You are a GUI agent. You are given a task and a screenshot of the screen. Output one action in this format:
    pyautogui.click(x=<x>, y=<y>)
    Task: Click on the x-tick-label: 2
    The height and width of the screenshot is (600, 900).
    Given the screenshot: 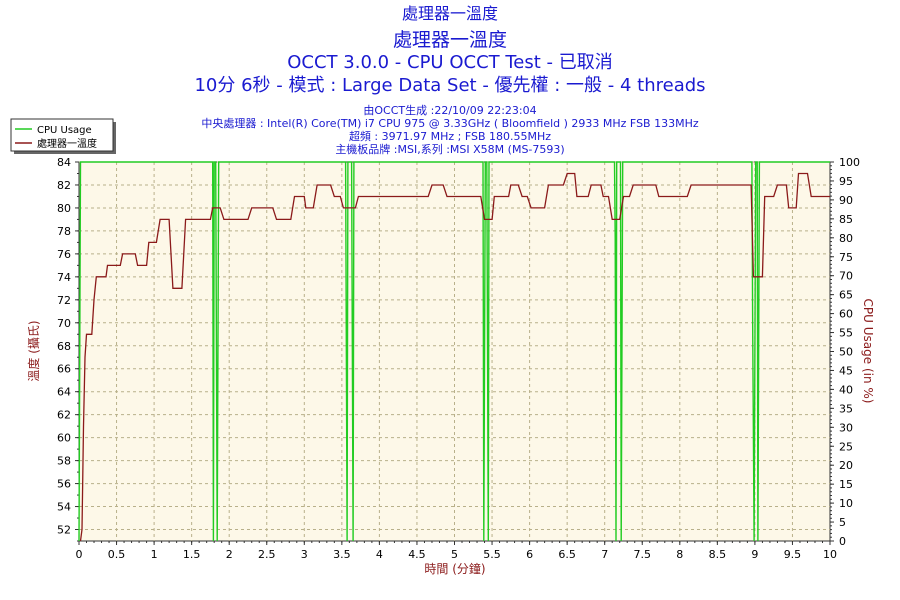 What is the action you would take?
    pyautogui.click(x=229, y=554)
    